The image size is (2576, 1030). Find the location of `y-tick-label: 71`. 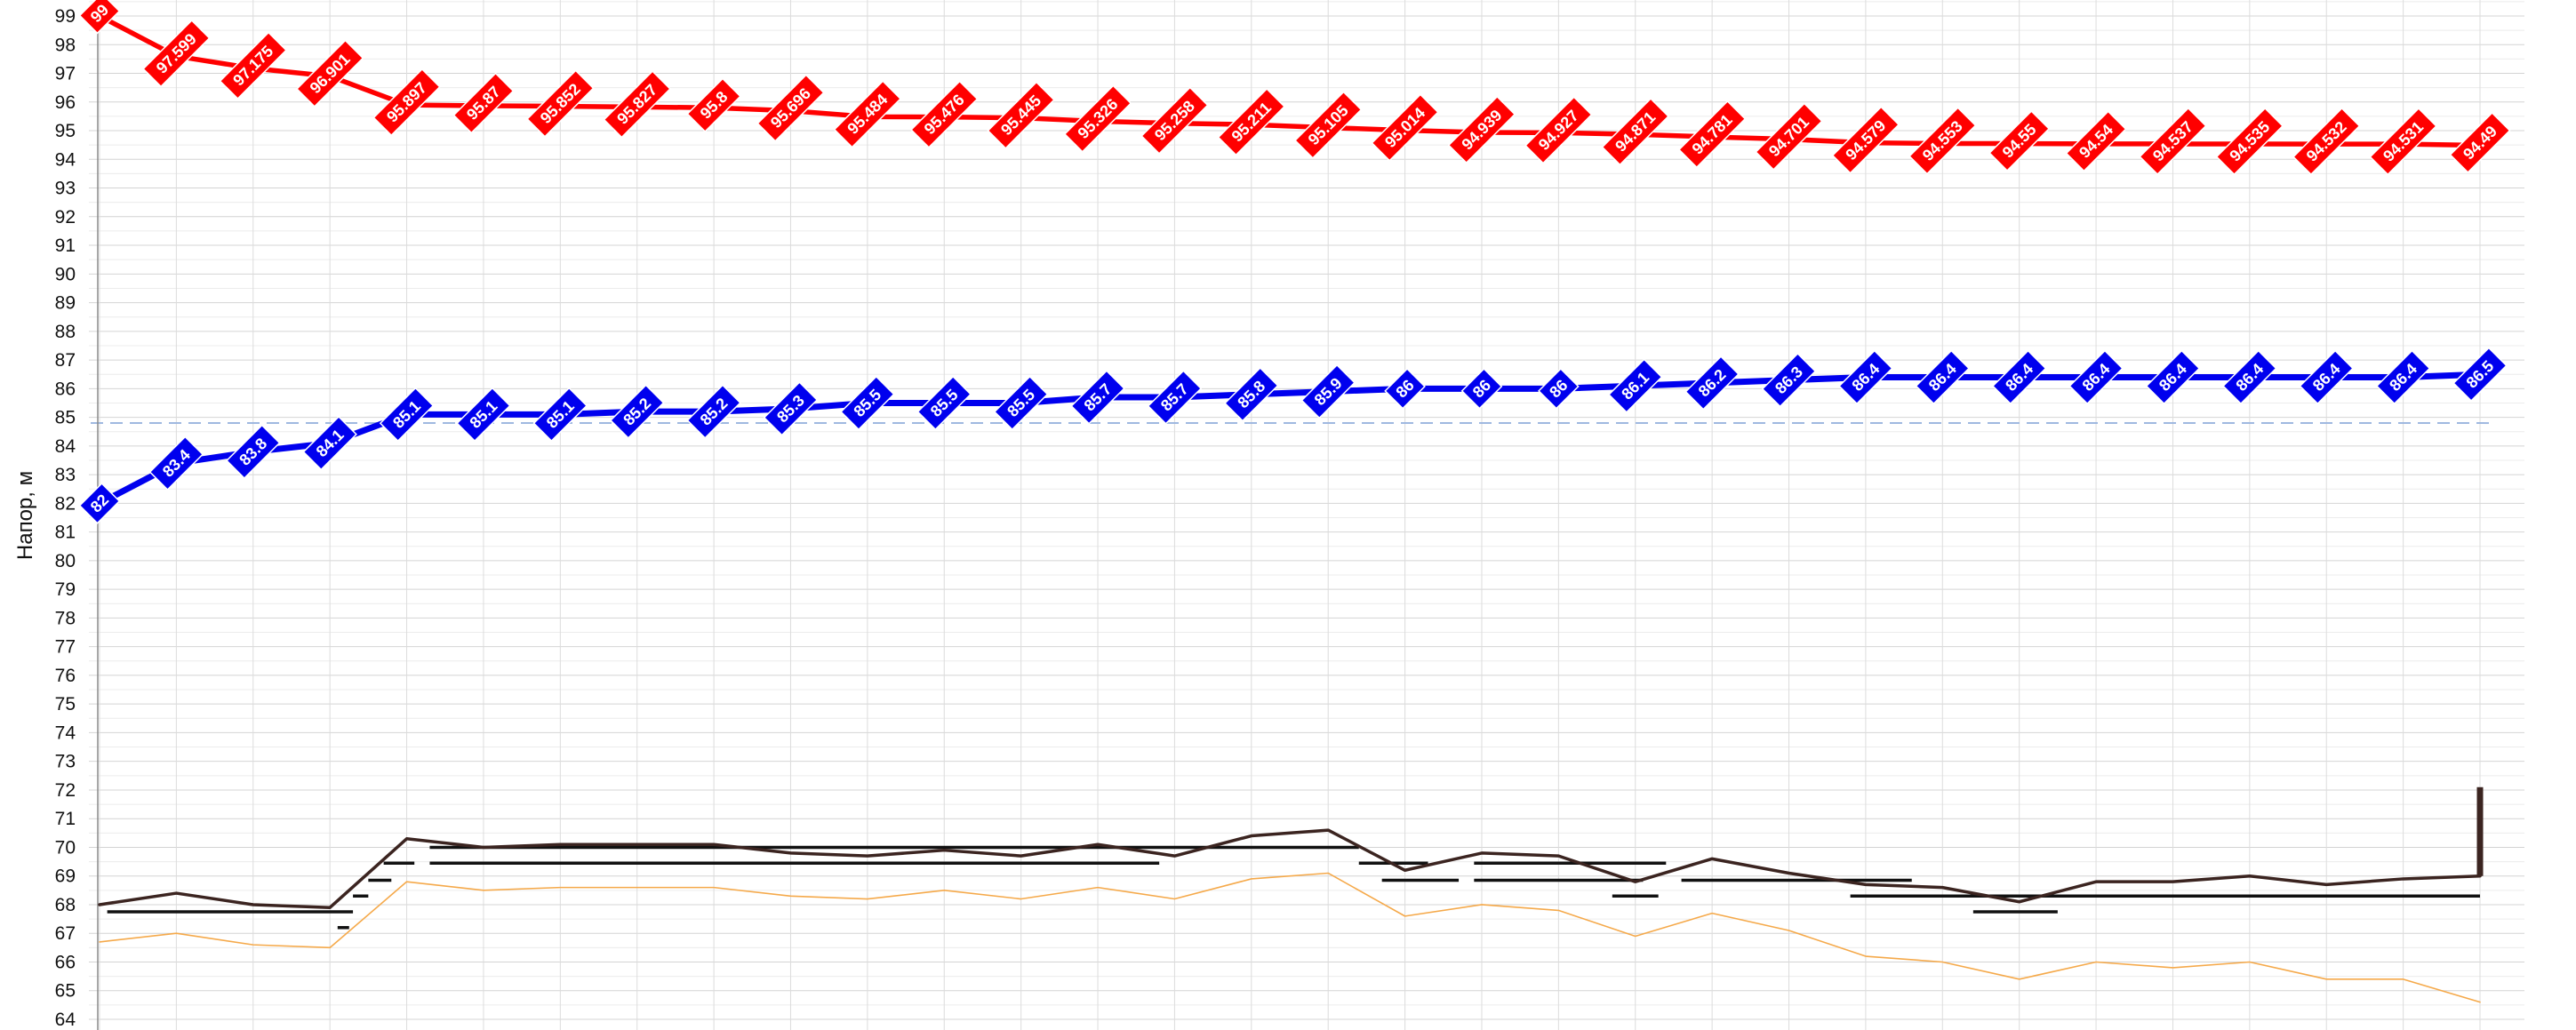

y-tick-label: 71 is located at coordinates (65, 819).